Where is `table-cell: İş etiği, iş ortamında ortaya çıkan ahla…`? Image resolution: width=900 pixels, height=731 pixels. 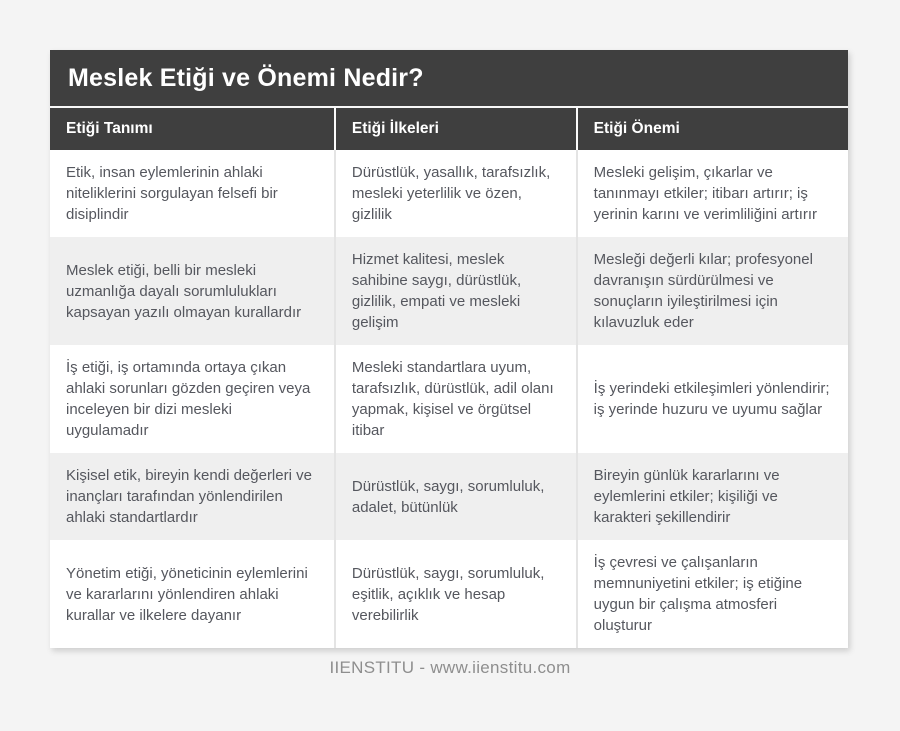 table-cell: İş etiği, iş ortamında ortaya çıkan ahla… is located at coordinates (192, 399).